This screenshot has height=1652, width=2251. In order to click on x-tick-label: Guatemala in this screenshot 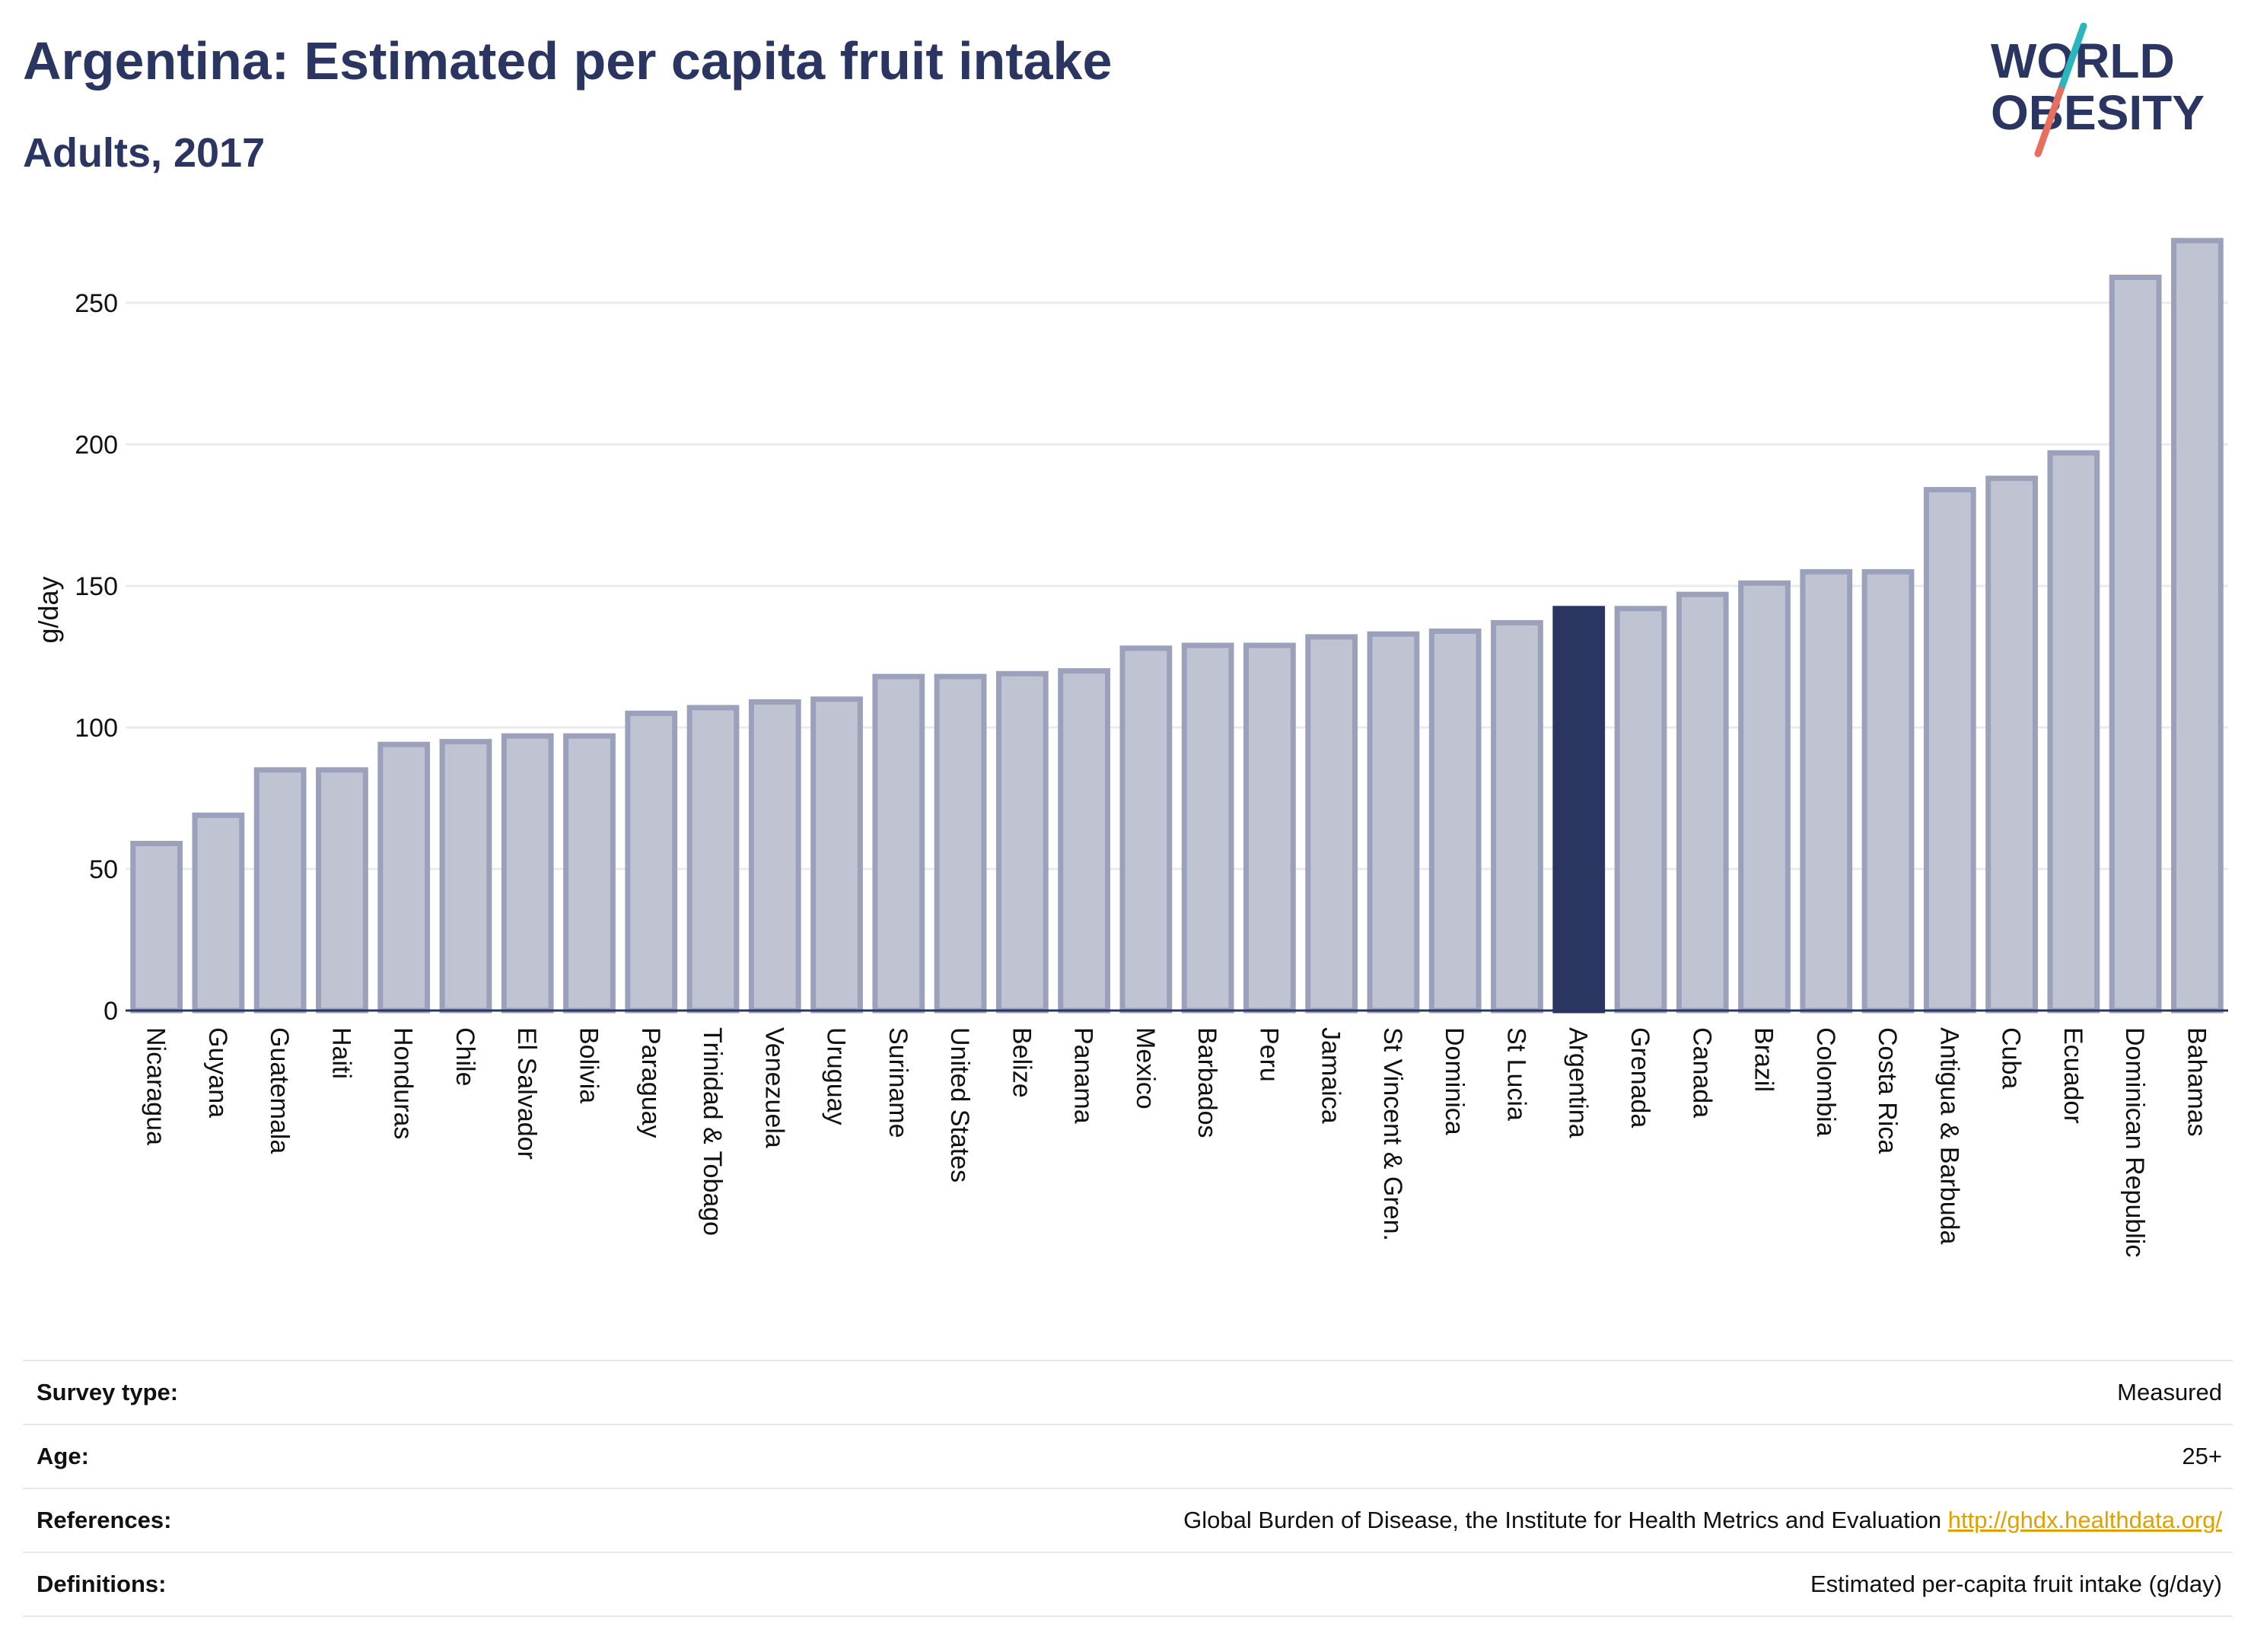, I will do `click(279, 1090)`.